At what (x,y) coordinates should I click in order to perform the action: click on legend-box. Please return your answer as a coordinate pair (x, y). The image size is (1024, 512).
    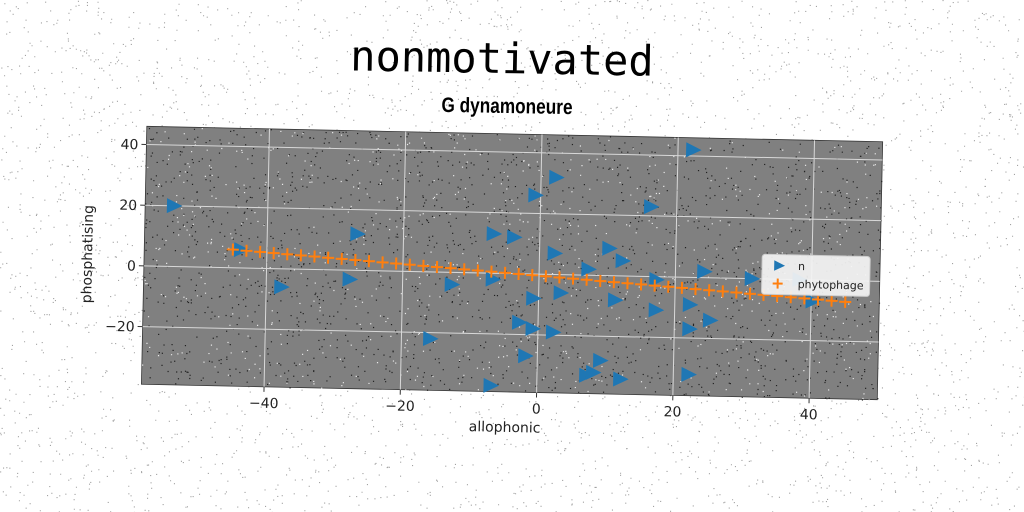
    Looking at the image, I should click on (816, 275).